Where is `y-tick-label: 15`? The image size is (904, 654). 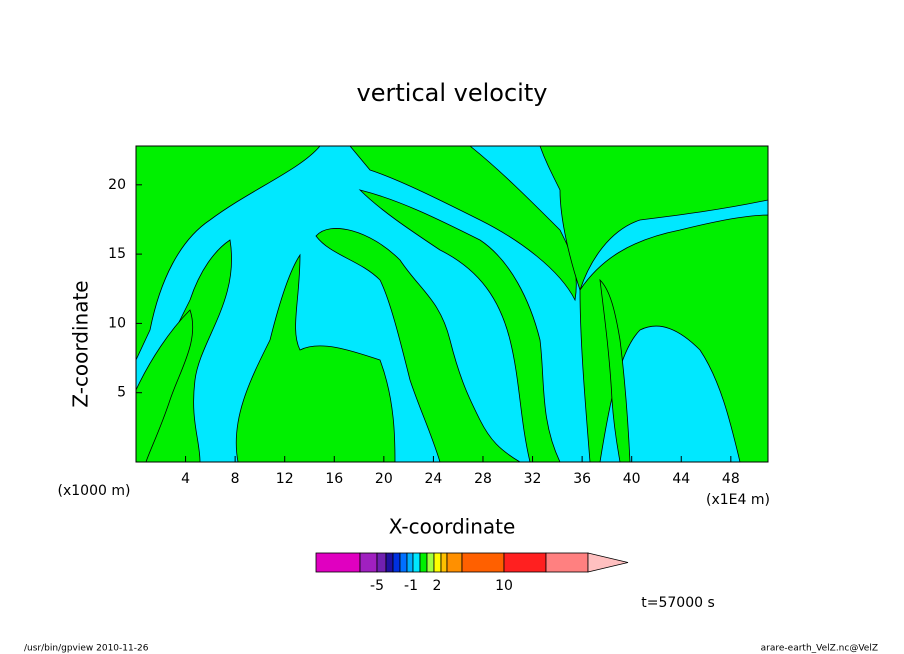 y-tick-label: 15 is located at coordinates (117, 254).